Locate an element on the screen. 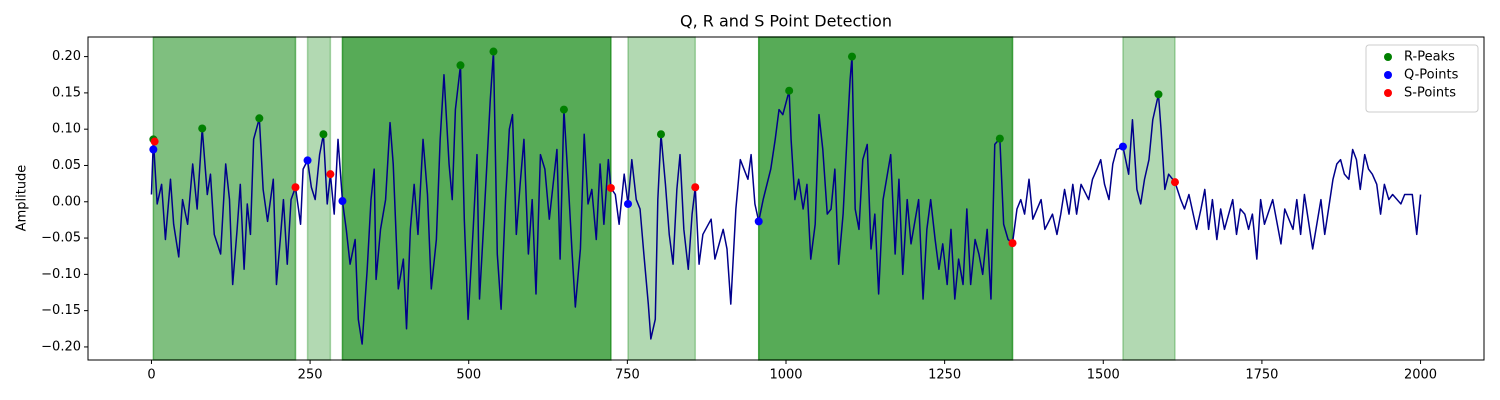  x-tick-label: 1750 is located at coordinates (1261, 375).